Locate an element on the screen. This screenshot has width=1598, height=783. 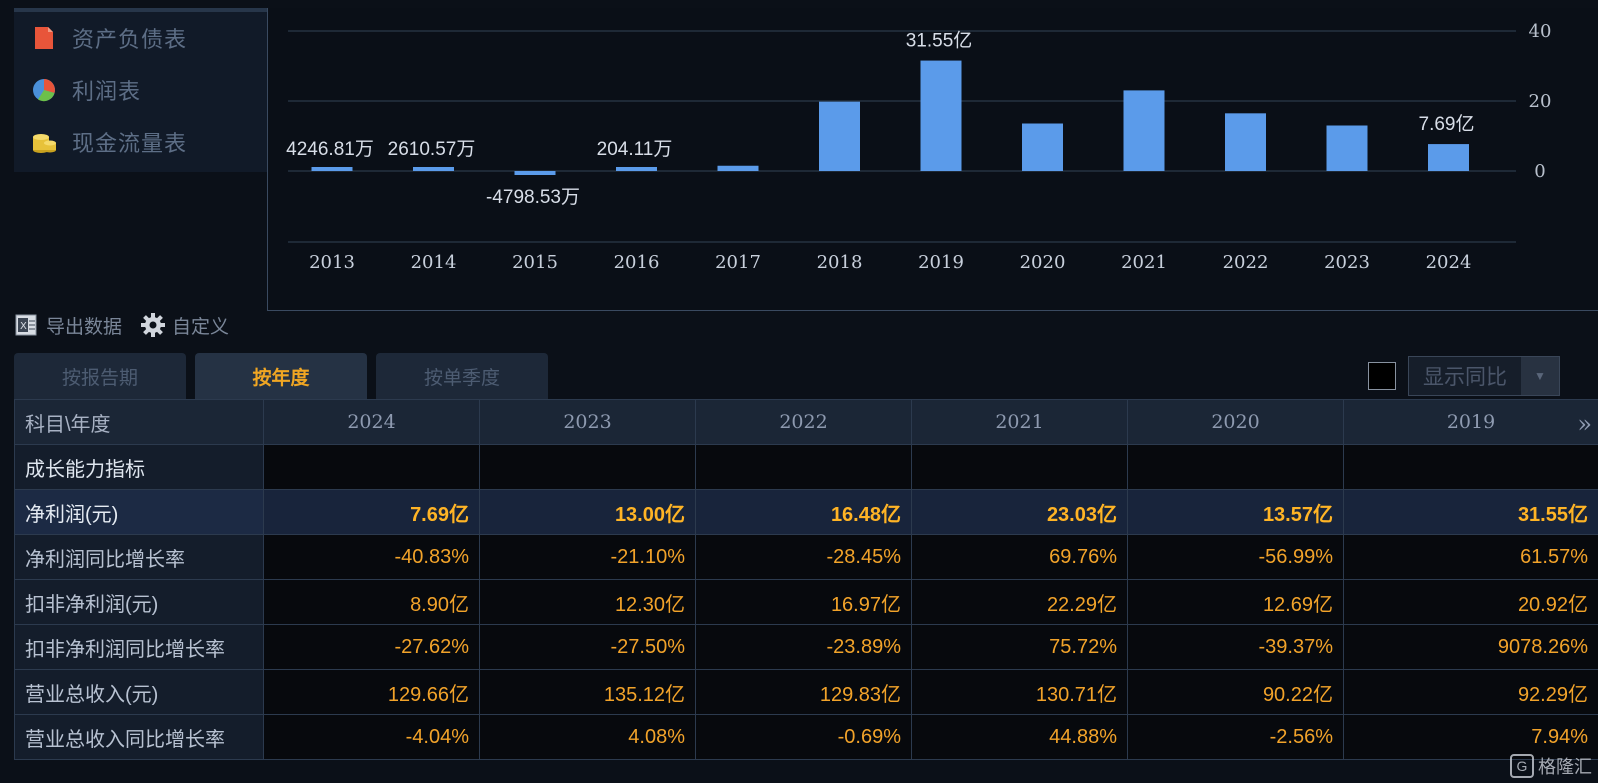
cash-flow-icon is located at coordinates (44, 143).